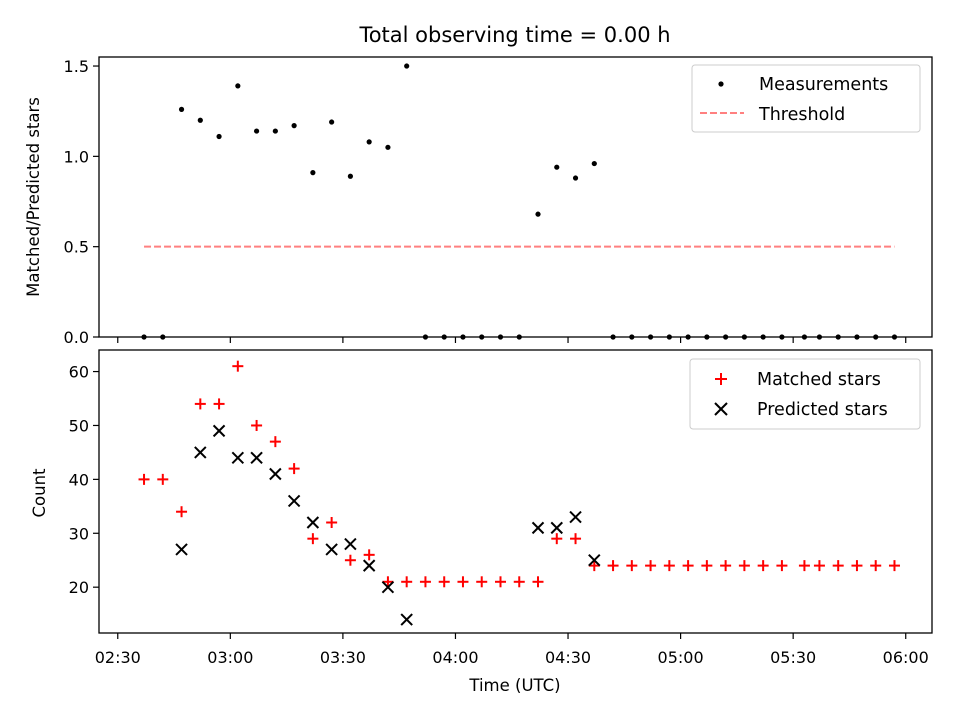 The width and height of the screenshot is (960, 720). What do you see at coordinates (906, 657) in the screenshot?
I see `x-tick-label: 06:00` at bounding box center [906, 657].